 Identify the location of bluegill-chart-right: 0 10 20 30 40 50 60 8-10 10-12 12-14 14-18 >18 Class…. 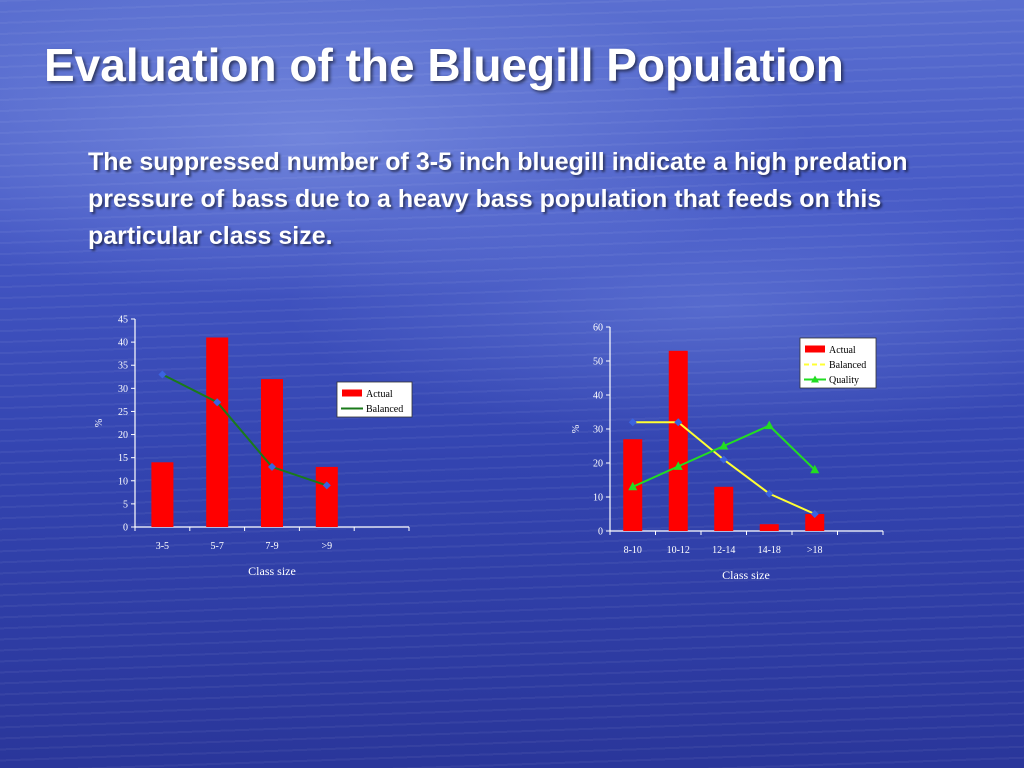
(727, 452).